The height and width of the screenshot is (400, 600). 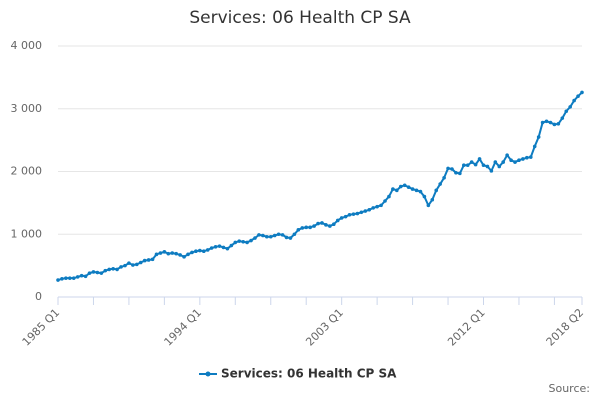 What do you see at coordinates (570, 388) in the screenshot?
I see `source: Source:` at bounding box center [570, 388].